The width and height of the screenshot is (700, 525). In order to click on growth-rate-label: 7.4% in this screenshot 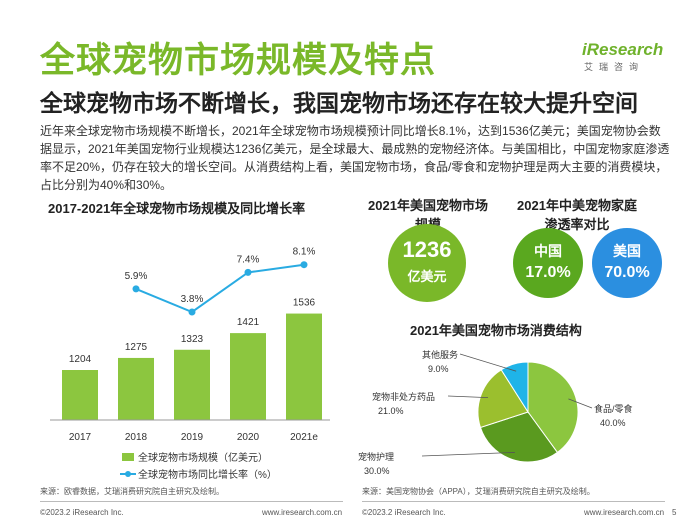, I will do `click(248, 259)`.